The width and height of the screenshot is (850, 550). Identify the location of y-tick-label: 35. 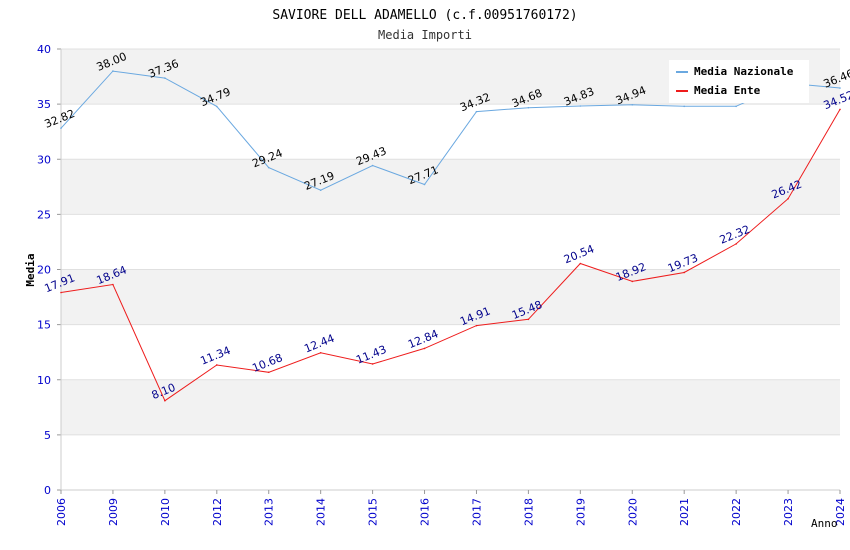
(44, 104).